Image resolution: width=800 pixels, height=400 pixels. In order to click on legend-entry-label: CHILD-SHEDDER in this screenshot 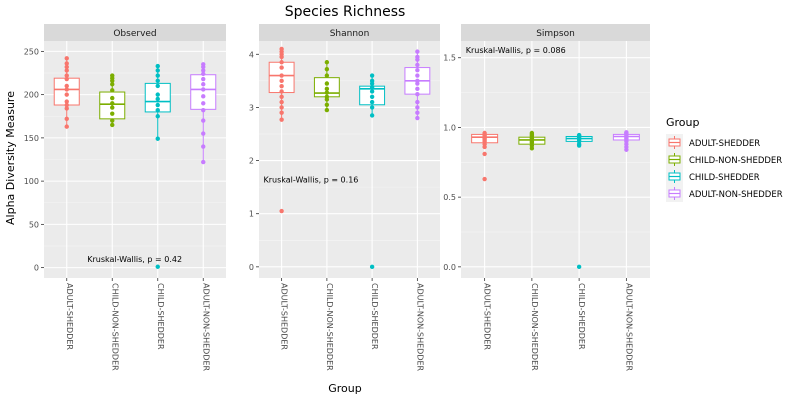, I will do `click(724, 178)`.